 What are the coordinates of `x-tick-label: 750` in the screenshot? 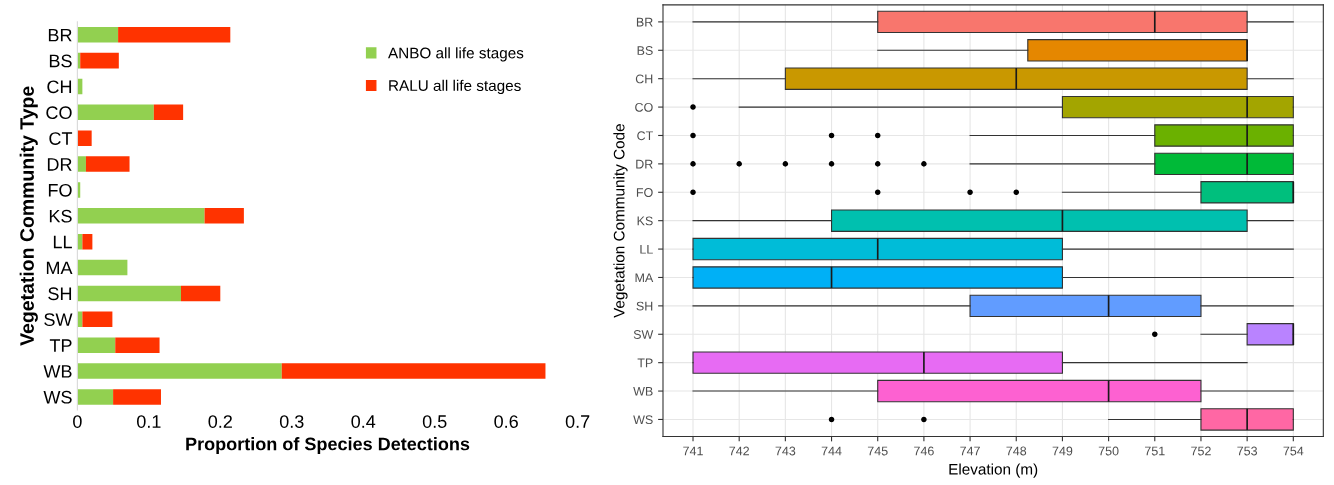 It's located at (1108, 451).